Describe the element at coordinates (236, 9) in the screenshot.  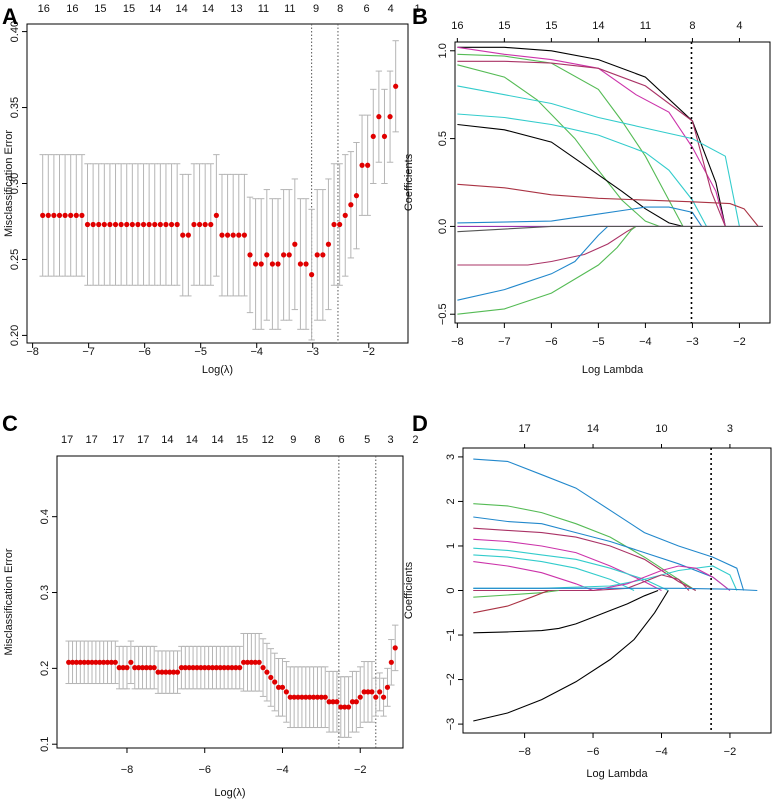
I see `top-tick-label: 13` at that location.